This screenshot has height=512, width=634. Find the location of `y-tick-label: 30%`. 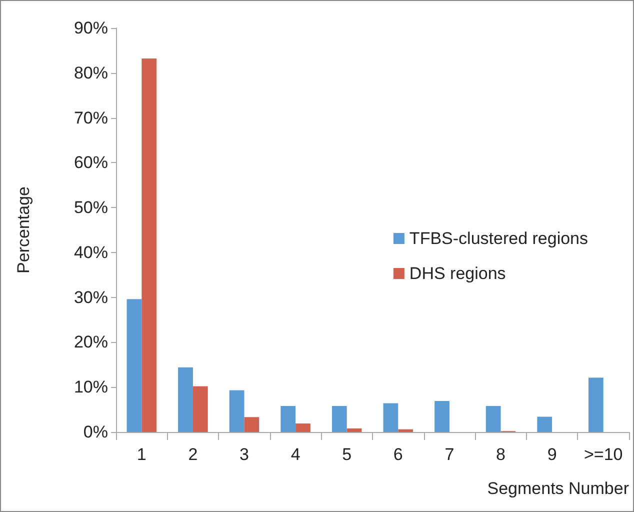

y-tick-label: 30% is located at coordinates (91, 297).